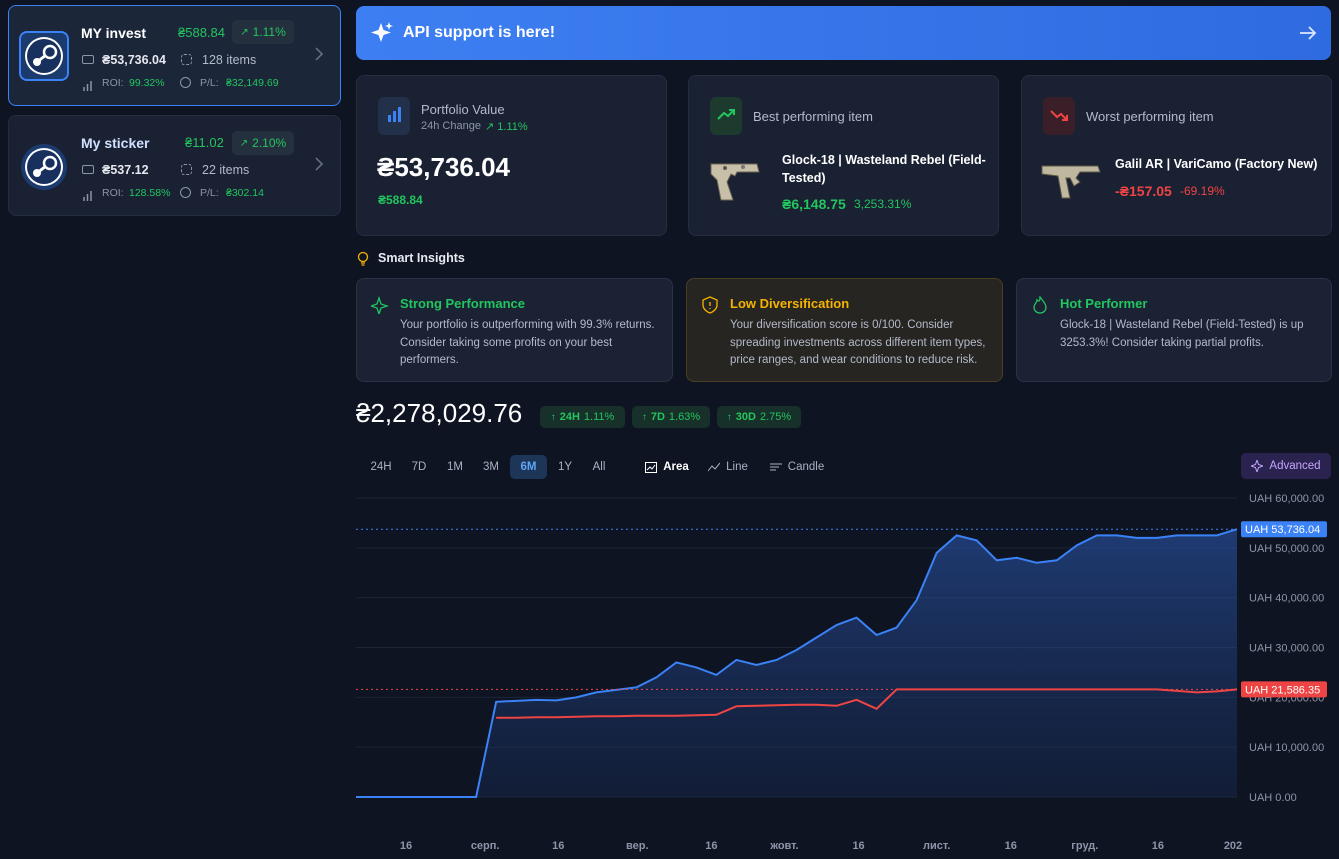  I want to click on items-count: 128 items, so click(229, 60).